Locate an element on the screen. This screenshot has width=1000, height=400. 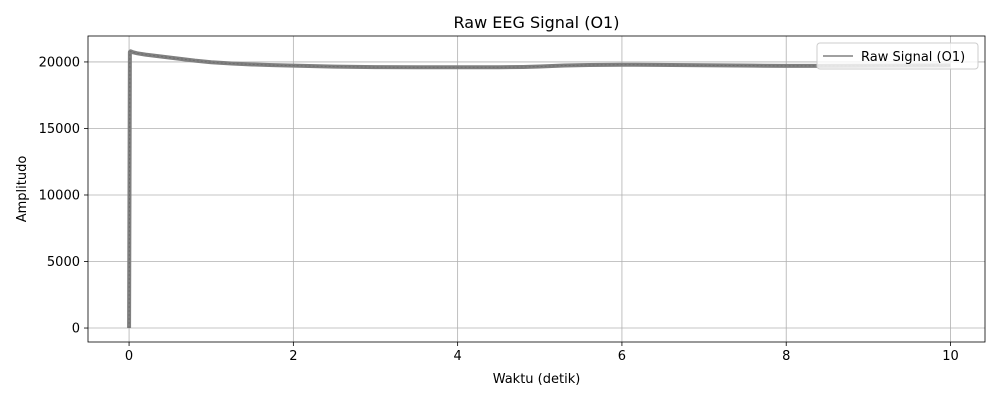
x-tick-label: 6 is located at coordinates (622, 356).